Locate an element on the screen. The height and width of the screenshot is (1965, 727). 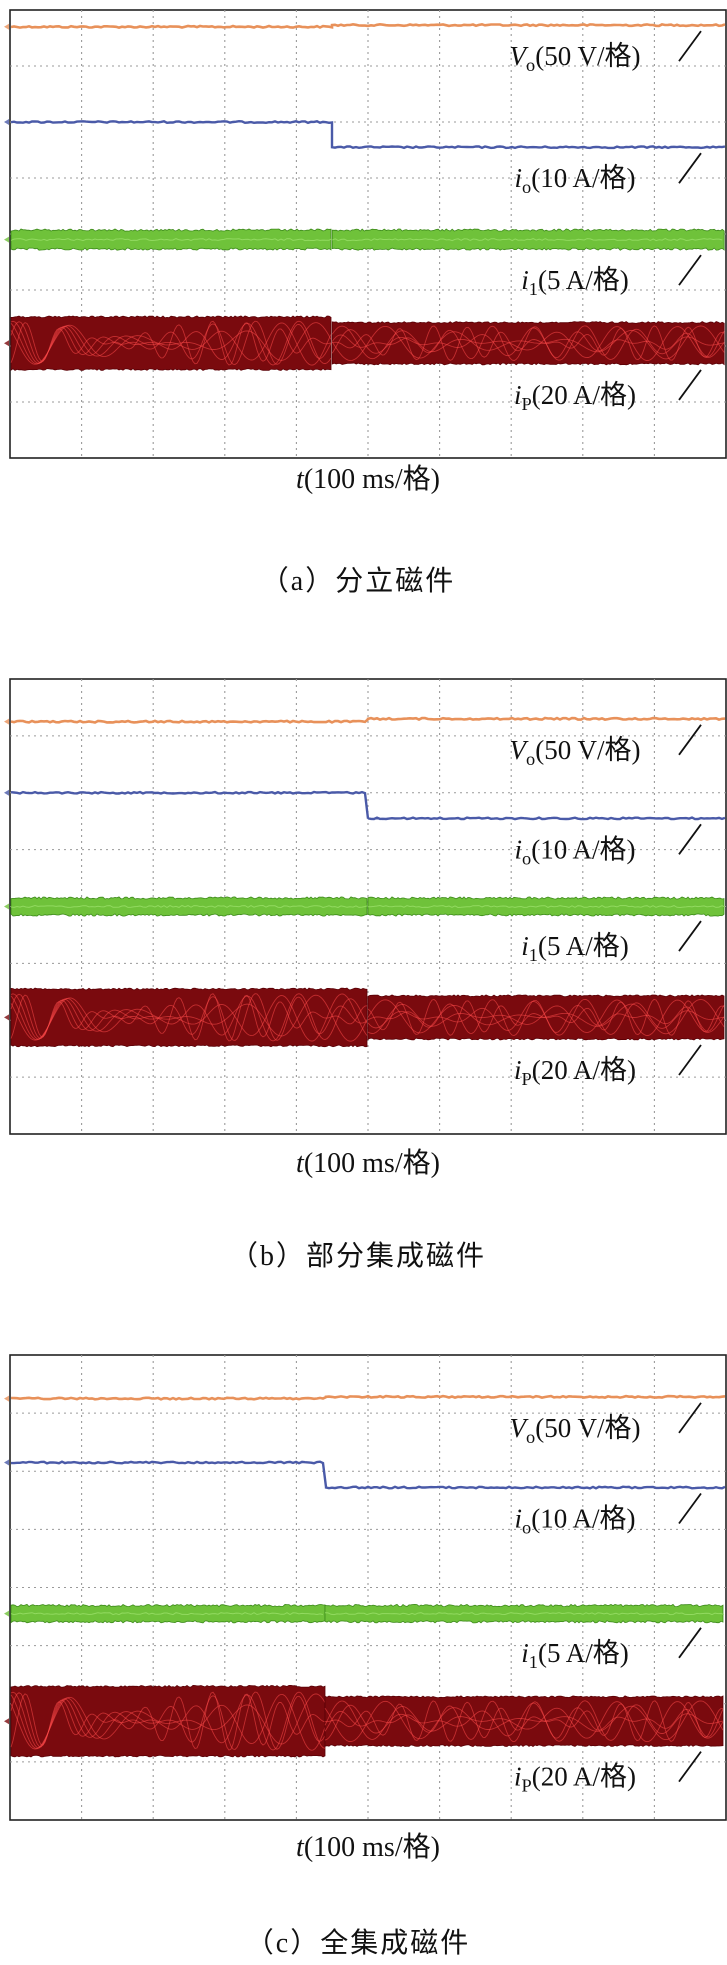
series-vo: Vo(50 V/格) is located at coordinates (365, 1420).